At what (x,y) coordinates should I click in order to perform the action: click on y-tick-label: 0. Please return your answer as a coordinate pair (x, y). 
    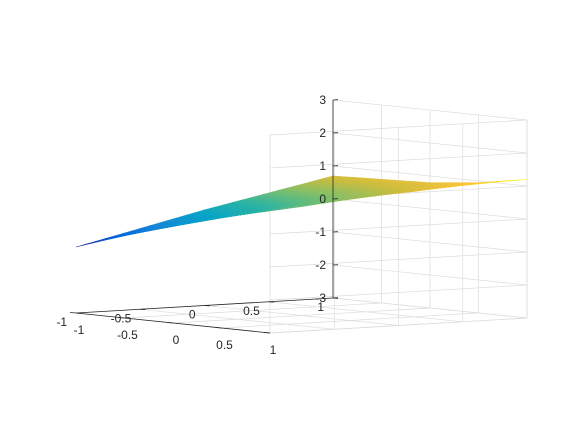
    Looking at the image, I should click on (192, 315).